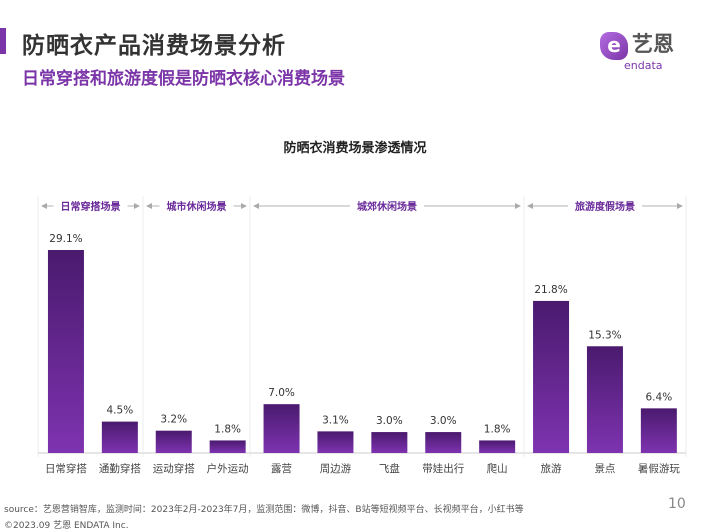 This screenshot has height=532, width=710. Describe the element at coordinates (497, 469) in the screenshot. I see `category-label: 爬山` at that location.